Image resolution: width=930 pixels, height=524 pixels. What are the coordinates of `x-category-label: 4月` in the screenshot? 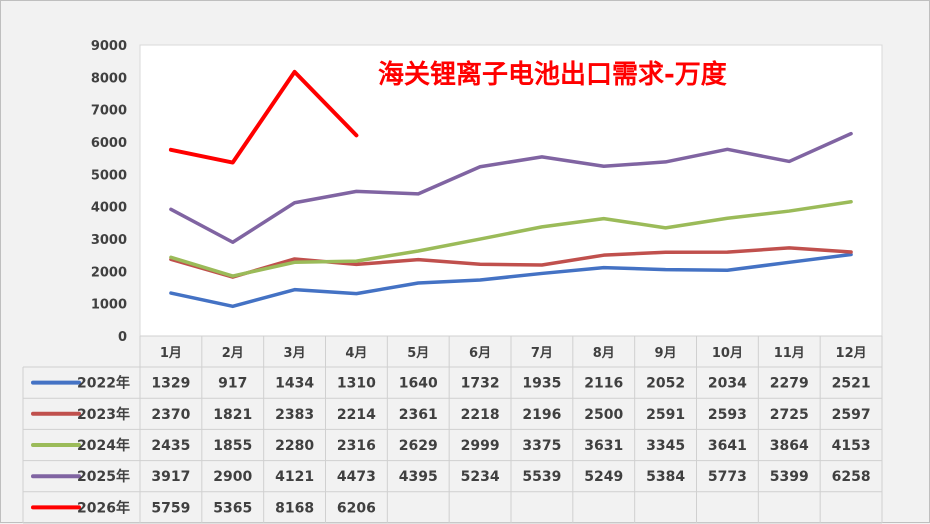 It's located at (356, 353).